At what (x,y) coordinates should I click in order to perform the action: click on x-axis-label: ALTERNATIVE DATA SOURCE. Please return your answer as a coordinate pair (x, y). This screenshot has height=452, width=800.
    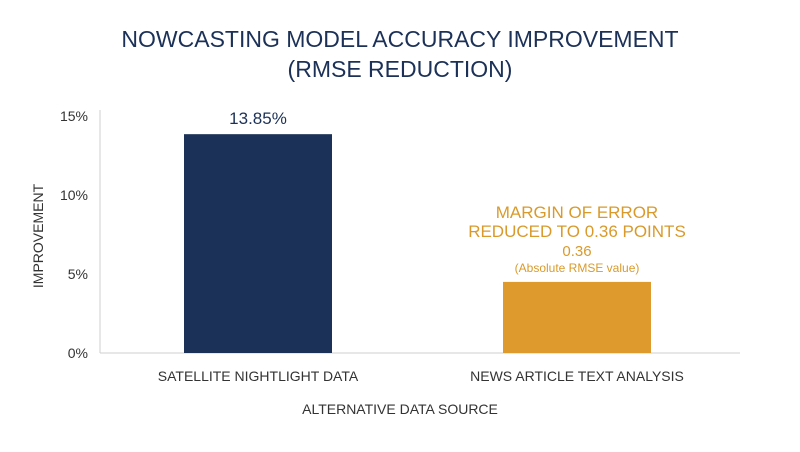
    Looking at the image, I should click on (400, 409).